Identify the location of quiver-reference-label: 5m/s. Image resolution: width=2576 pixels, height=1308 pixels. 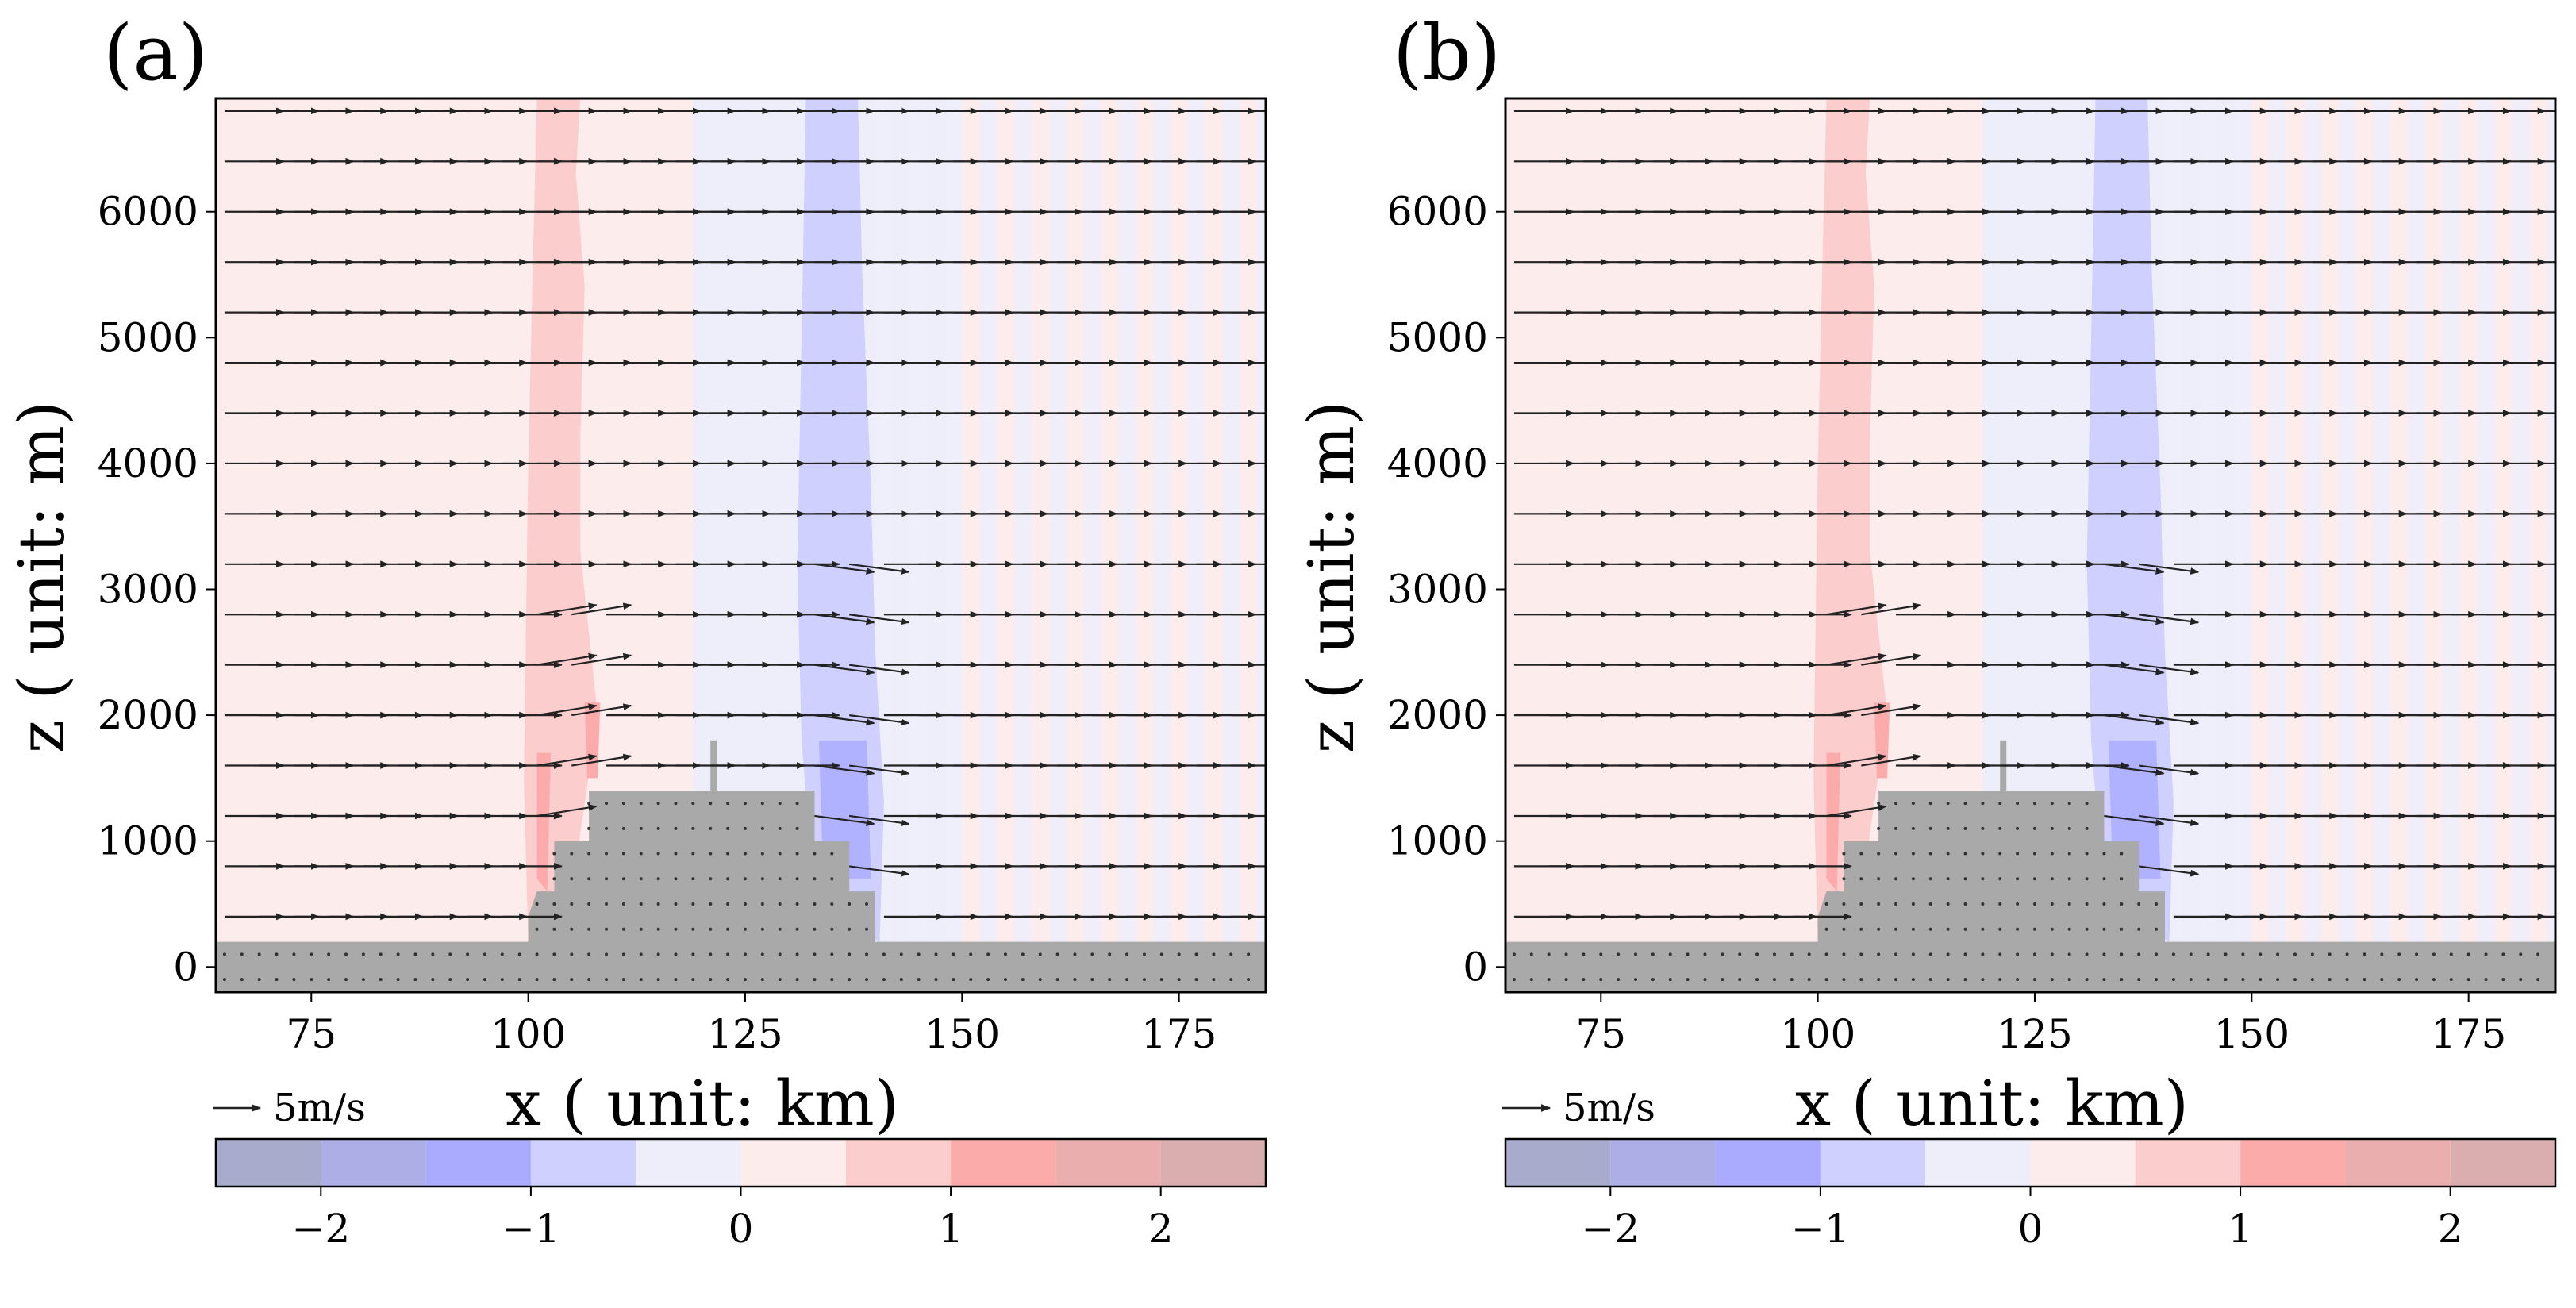
(319, 1108).